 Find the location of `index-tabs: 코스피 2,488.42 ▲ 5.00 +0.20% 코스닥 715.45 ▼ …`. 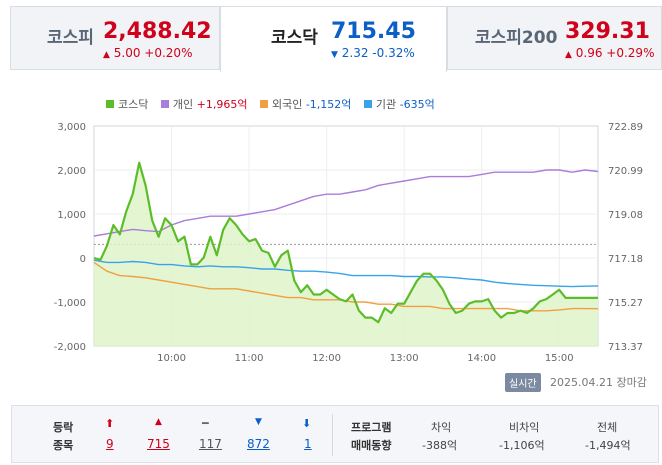

index-tabs: 코스피 2,488.42 ▲ 5.00 +0.20% 코스닥 715.45 ▼ … is located at coordinates (336, 39).